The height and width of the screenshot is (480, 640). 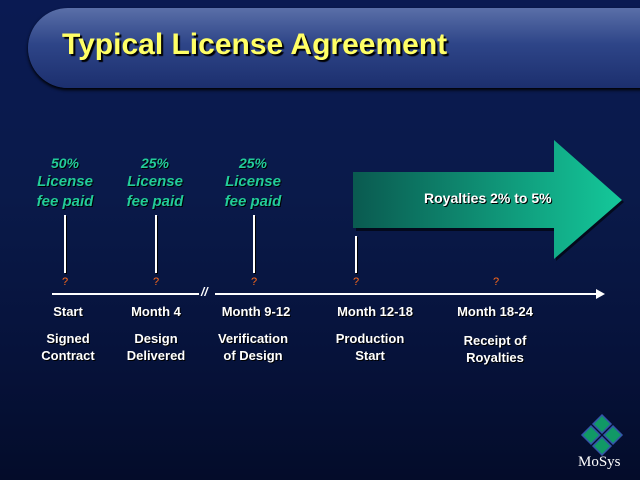 I want to click on milestone-desc: Verification of Design, so click(x=253, y=347).